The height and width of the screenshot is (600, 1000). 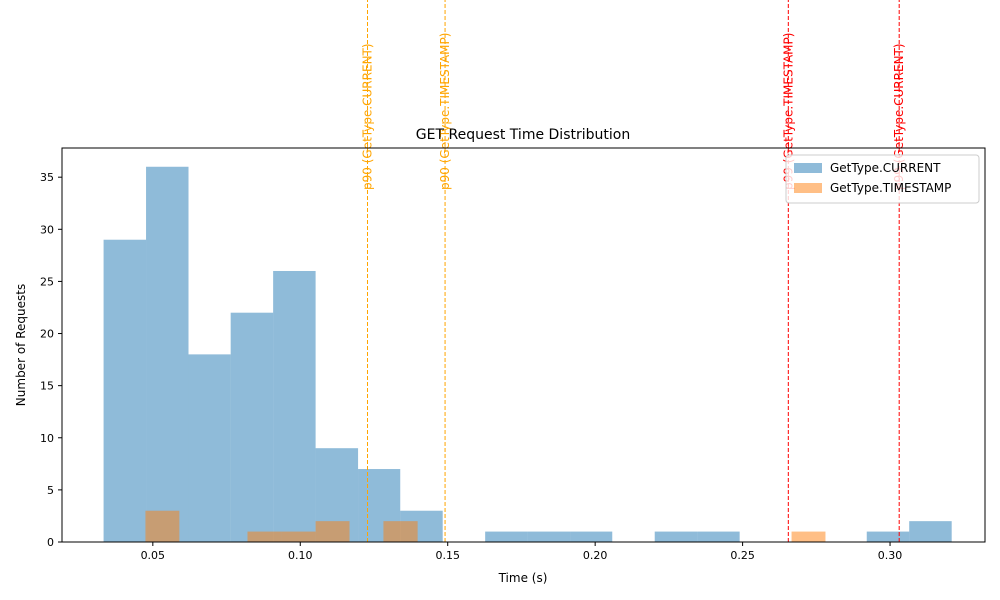 What do you see at coordinates (47, 438) in the screenshot?
I see `y-tick-label: 10` at bounding box center [47, 438].